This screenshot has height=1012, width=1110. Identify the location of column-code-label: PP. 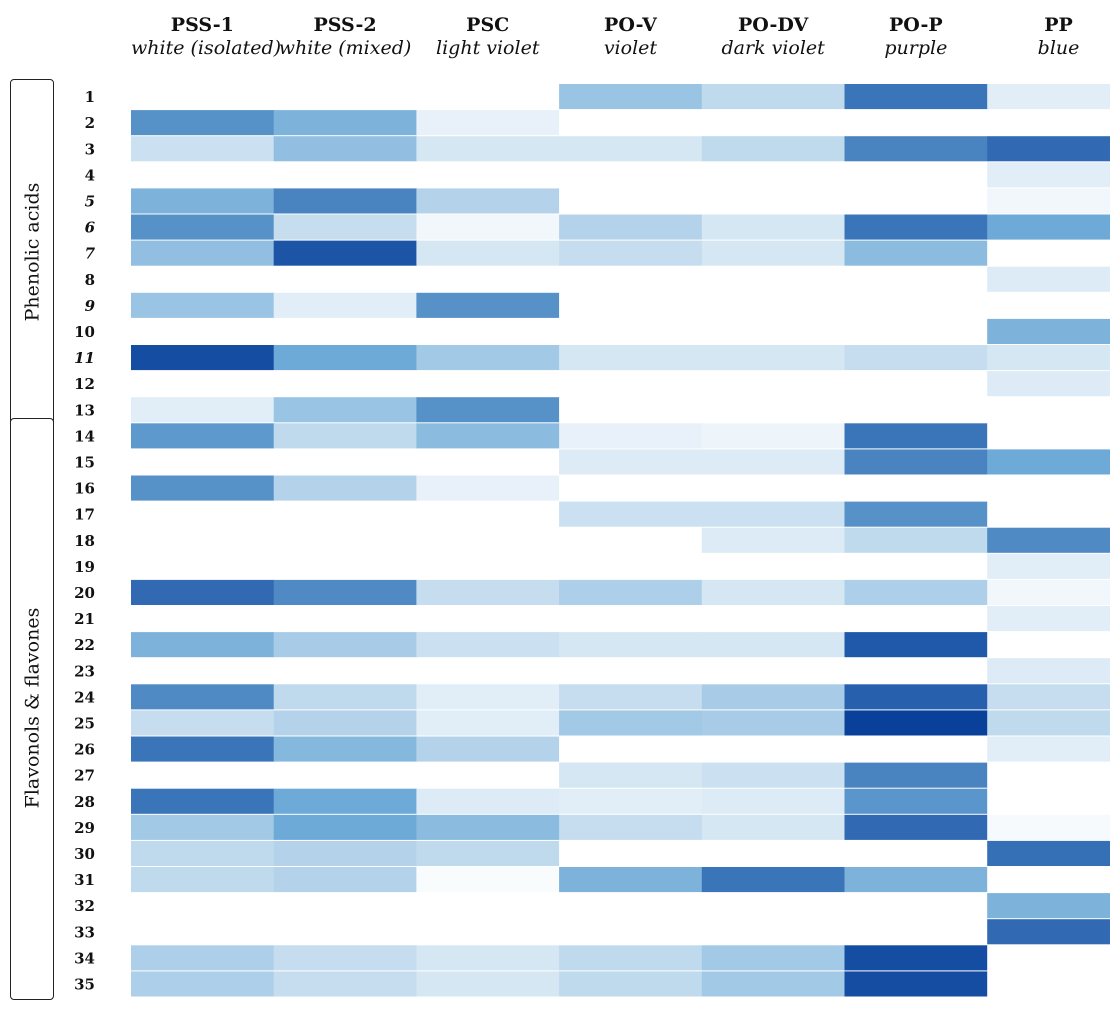
(1058, 25).